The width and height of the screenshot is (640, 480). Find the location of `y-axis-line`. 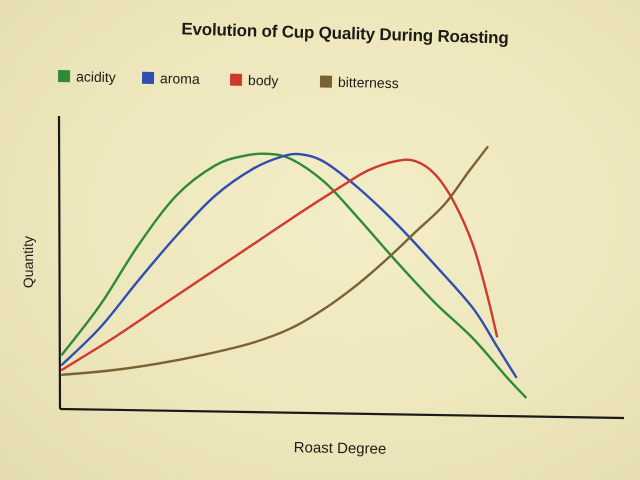

y-axis-line is located at coordinates (59, 262).